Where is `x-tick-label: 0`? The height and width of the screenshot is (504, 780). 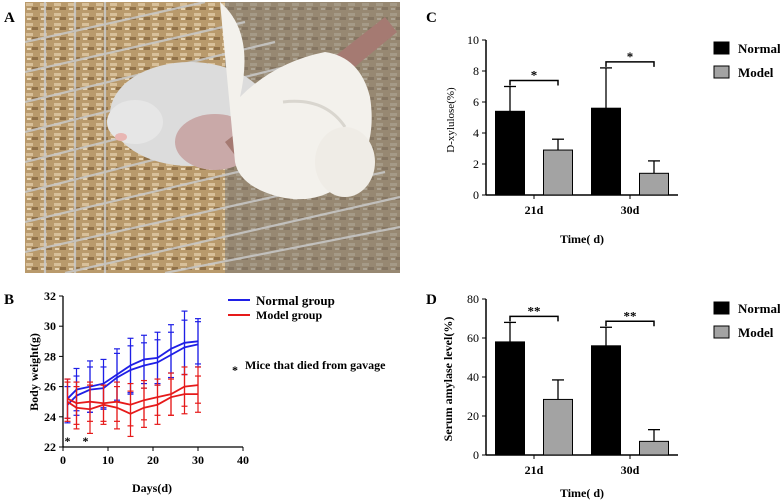
x-tick-label: 0 is located at coordinates (63, 460).